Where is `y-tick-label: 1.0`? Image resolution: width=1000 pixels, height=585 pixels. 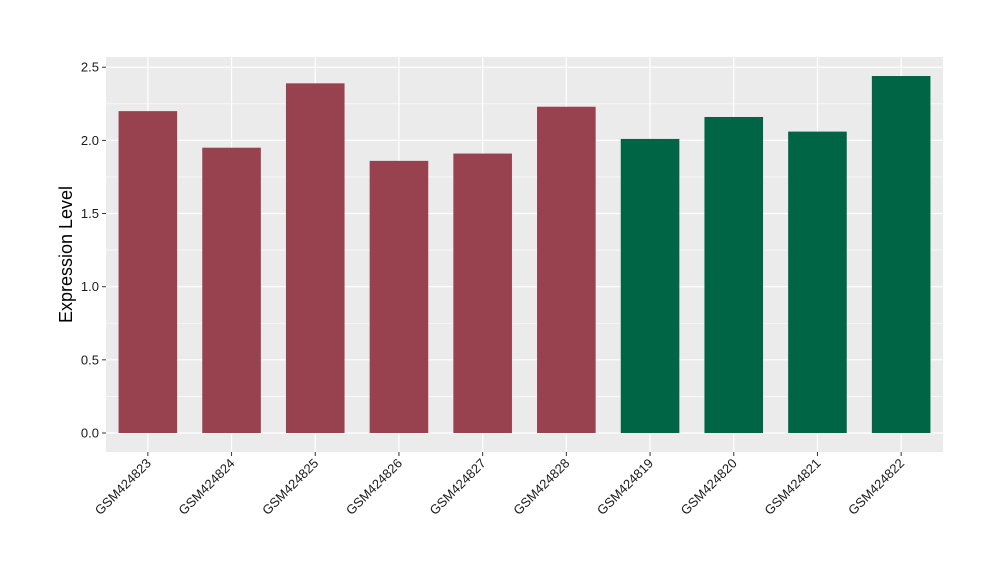 y-tick-label: 1.0 is located at coordinates (90, 286).